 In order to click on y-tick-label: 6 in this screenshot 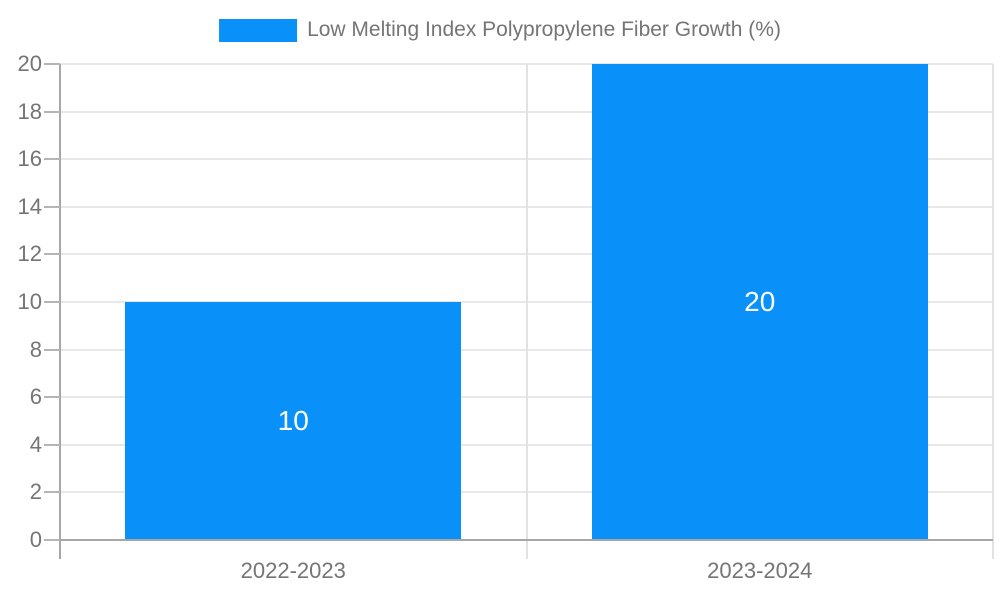, I will do `click(35, 397)`.